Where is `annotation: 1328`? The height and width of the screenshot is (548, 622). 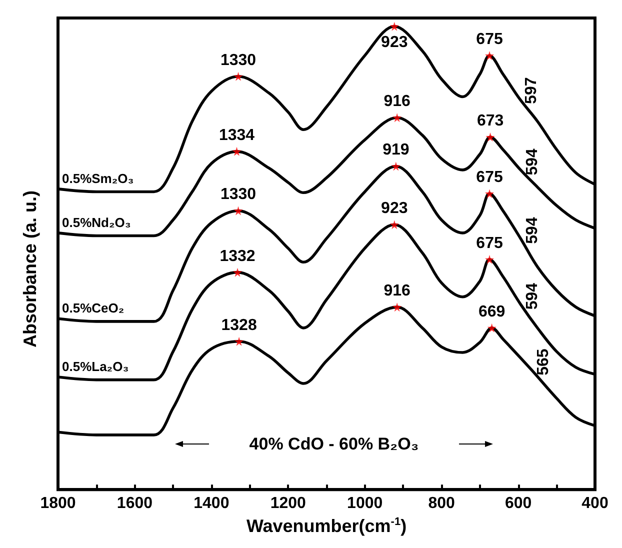 annotation: 1328 is located at coordinates (239, 325).